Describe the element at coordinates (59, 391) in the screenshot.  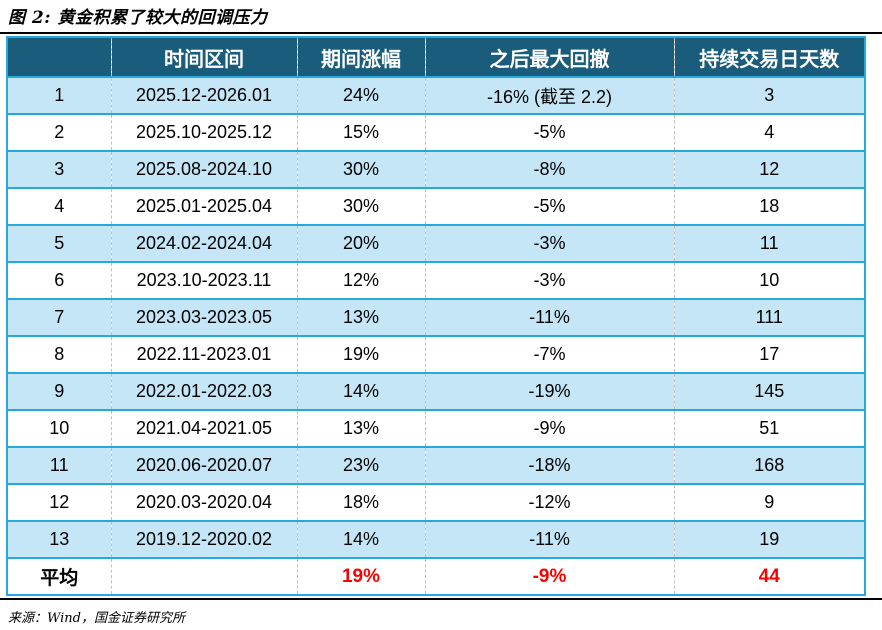
I see `cell-index: 9` at that location.